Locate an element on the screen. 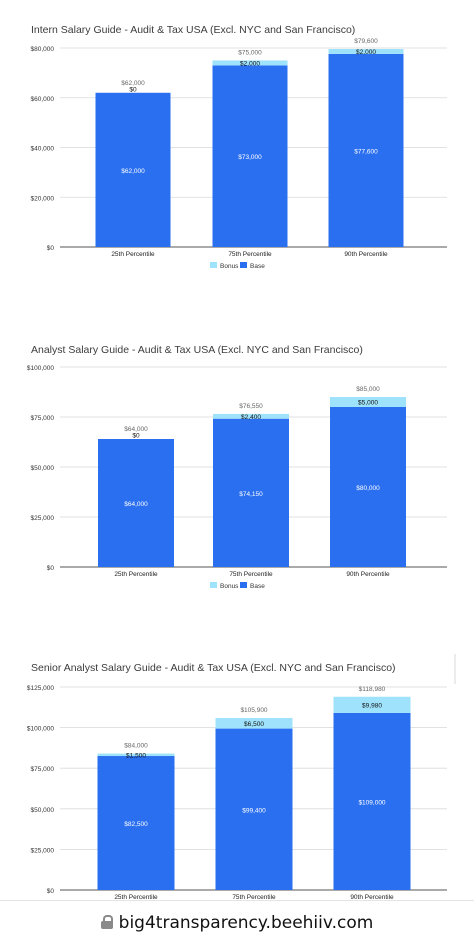 The height and width of the screenshot is (952, 474). url-row: big4transparency.beehiiv.com is located at coordinates (237, 923).